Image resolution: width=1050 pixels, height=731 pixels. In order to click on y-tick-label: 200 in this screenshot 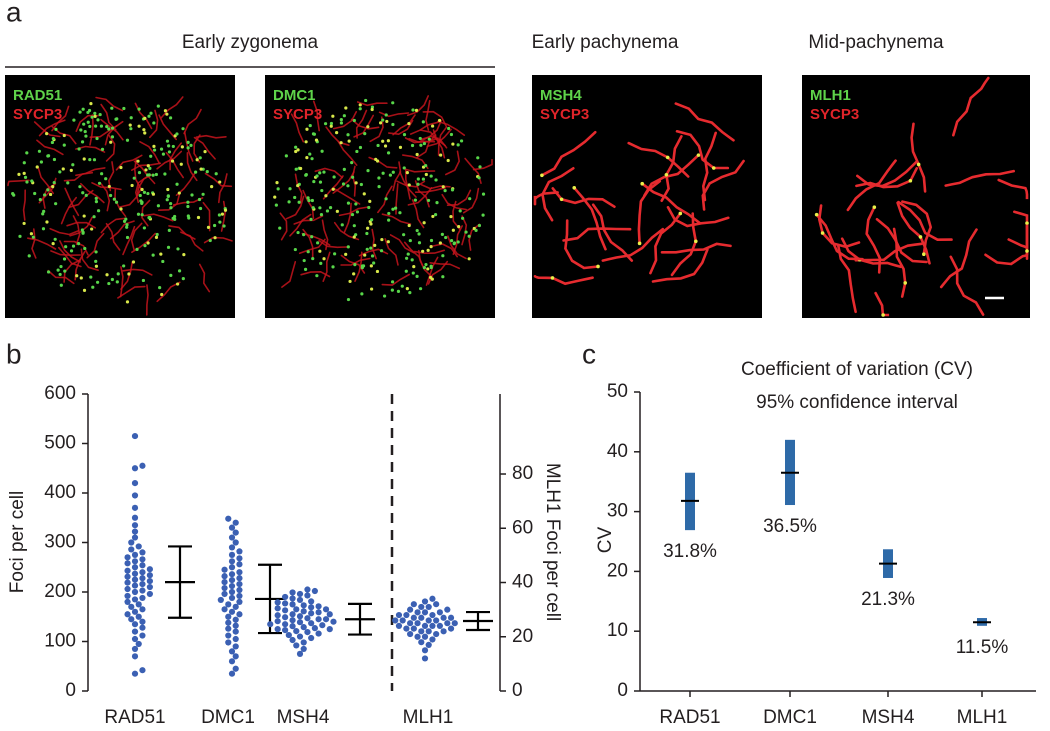, I will do `click(60, 591)`.